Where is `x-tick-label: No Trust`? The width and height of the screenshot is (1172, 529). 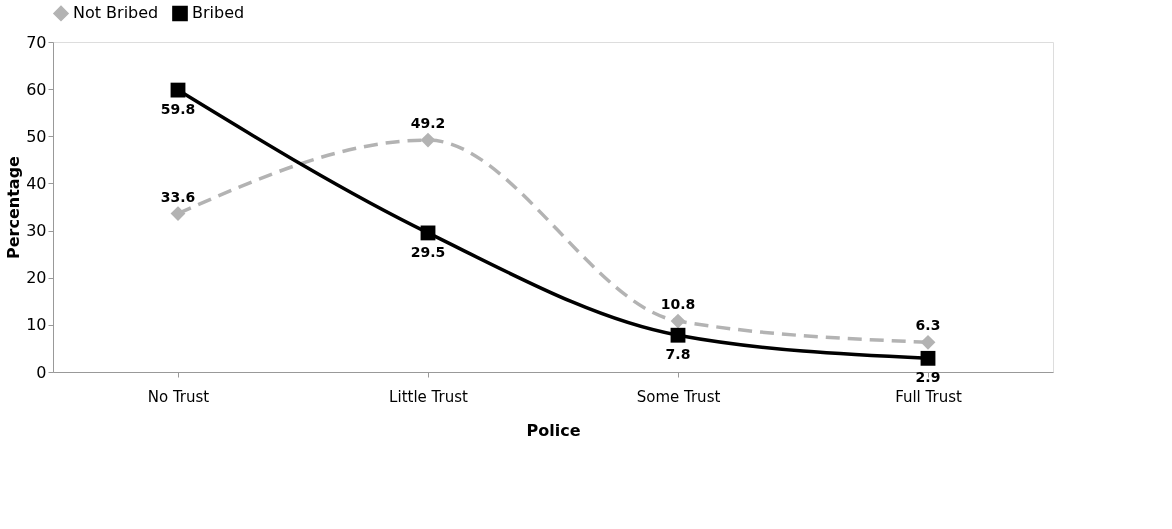 x-tick-label: No Trust is located at coordinates (178, 396).